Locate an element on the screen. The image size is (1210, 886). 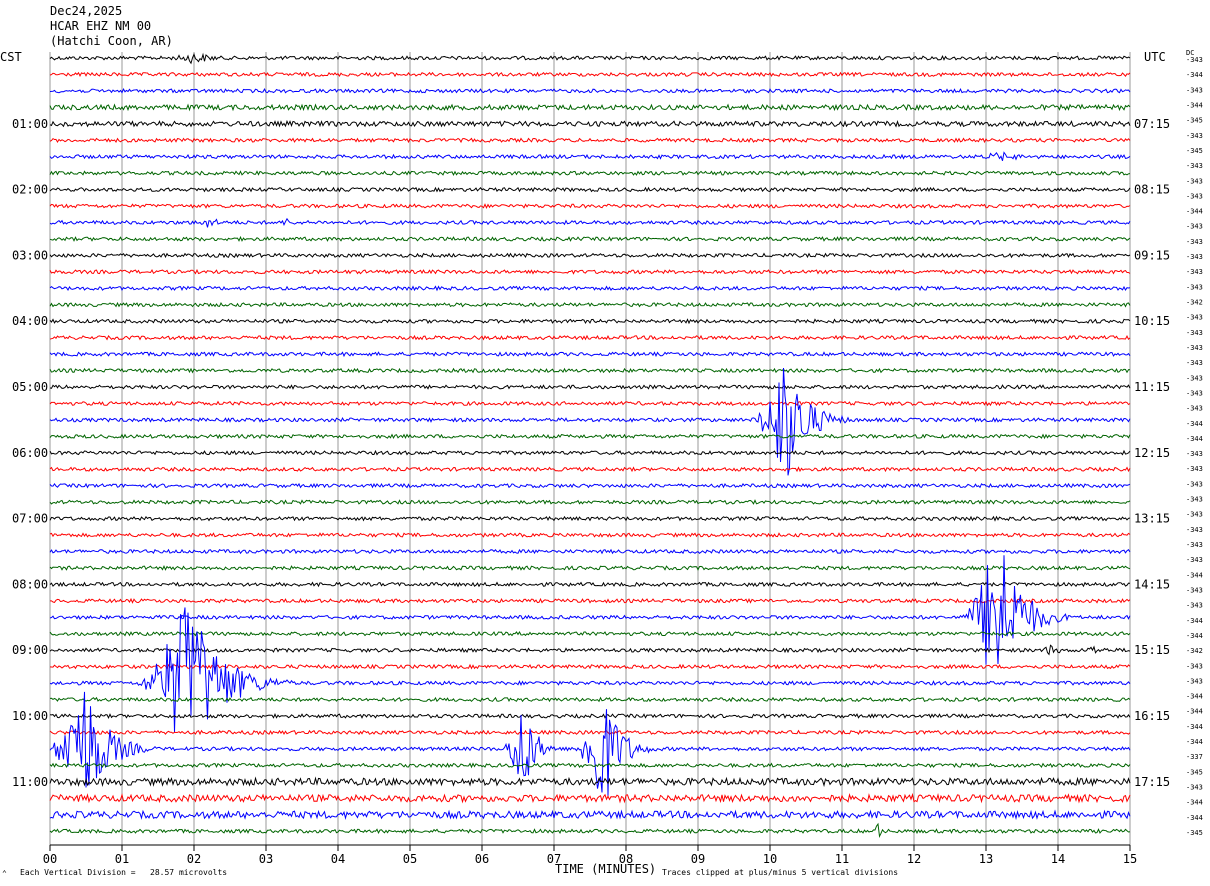
cst-hour-label: 08:00 is located at coordinates (30, 584).